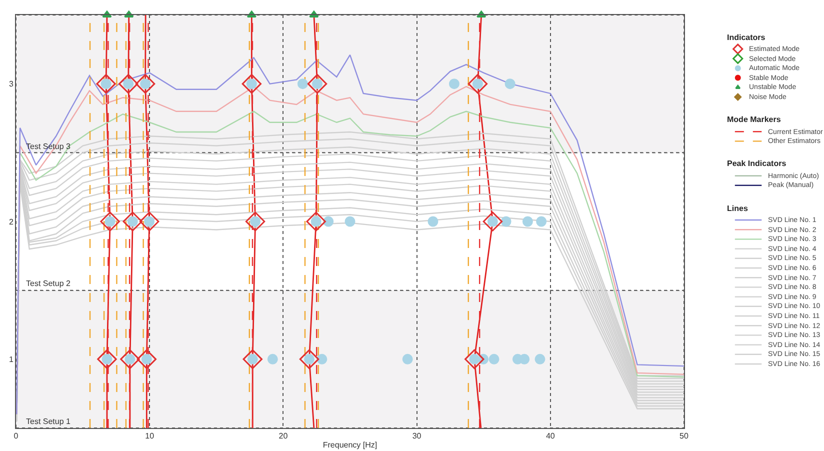  What do you see at coordinates (737, 208) in the screenshot?
I see `text: Lines` at bounding box center [737, 208].